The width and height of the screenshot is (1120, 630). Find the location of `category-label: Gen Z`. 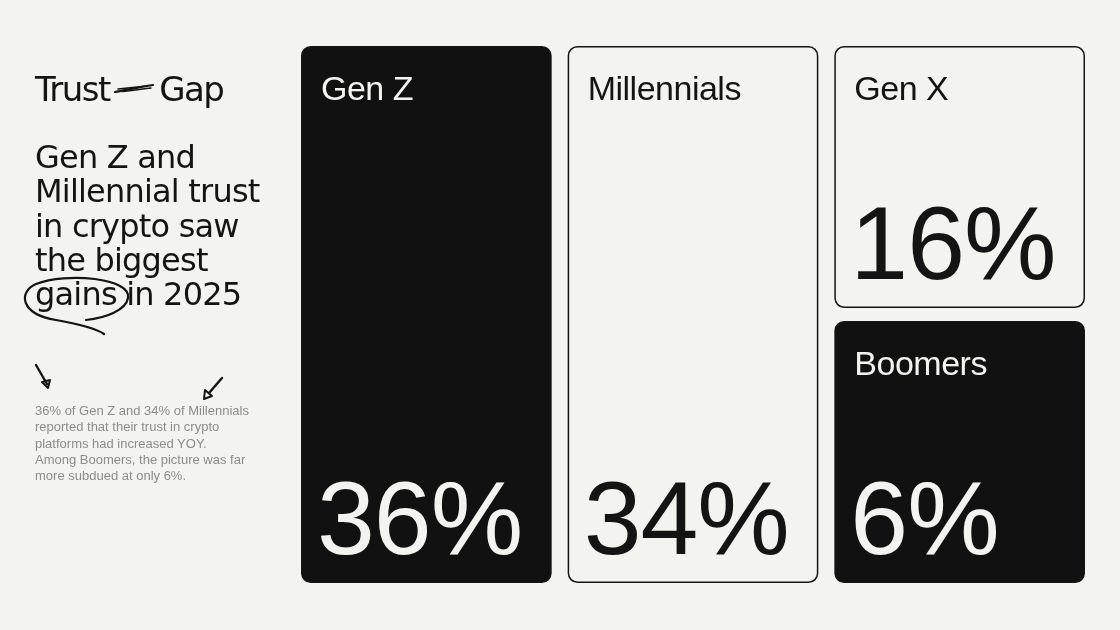

category-label: Gen Z is located at coordinates (367, 88).